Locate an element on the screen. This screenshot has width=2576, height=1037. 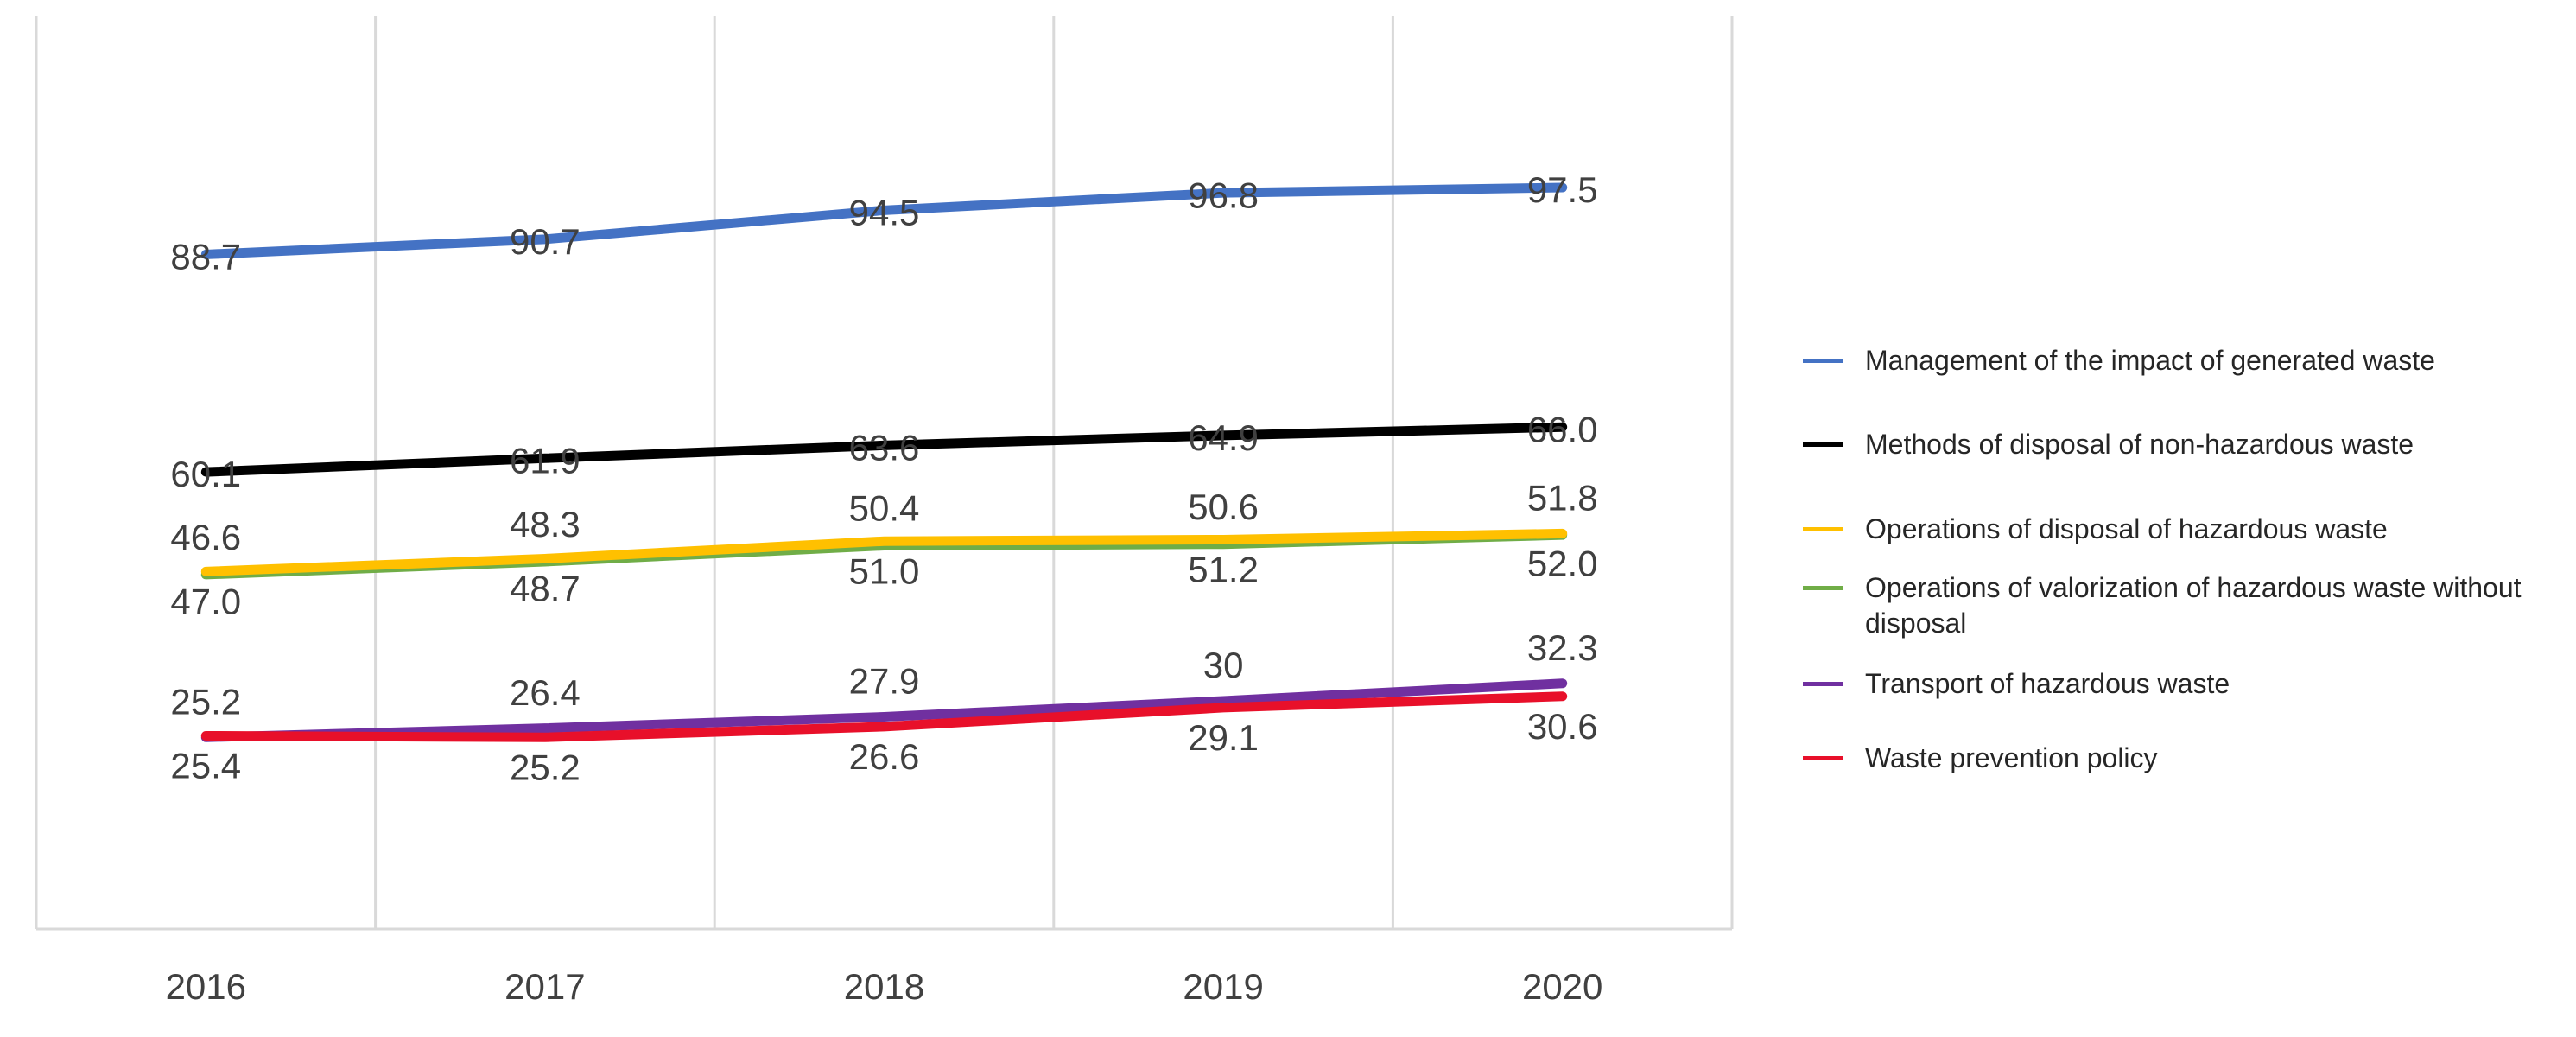
data-label: 51.0 is located at coordinates (884, 570).